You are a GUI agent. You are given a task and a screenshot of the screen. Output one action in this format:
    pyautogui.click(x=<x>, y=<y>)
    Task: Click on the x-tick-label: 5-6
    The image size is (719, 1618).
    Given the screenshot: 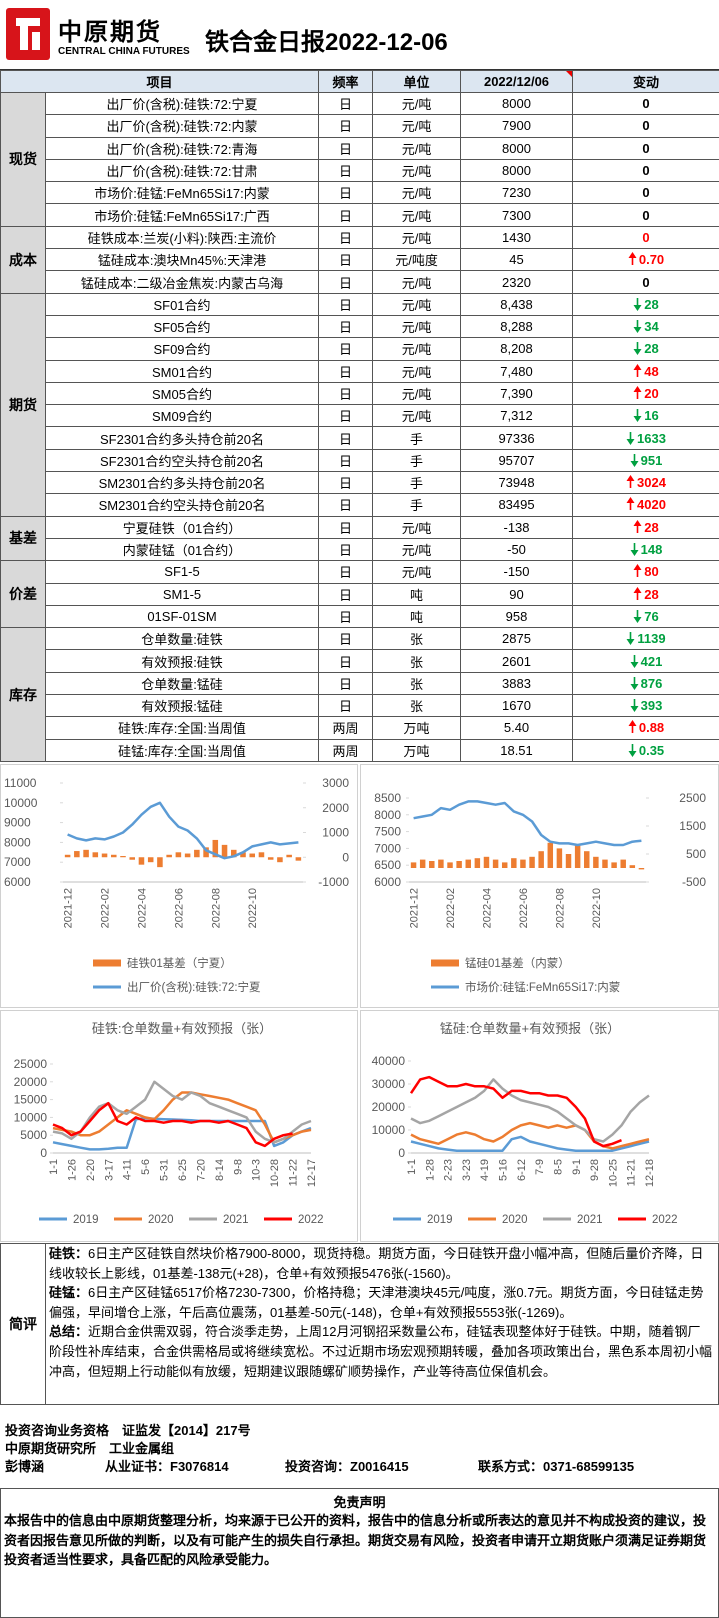 What is the action you would take?
    pyautogui.click(x=146, y=1167)
    